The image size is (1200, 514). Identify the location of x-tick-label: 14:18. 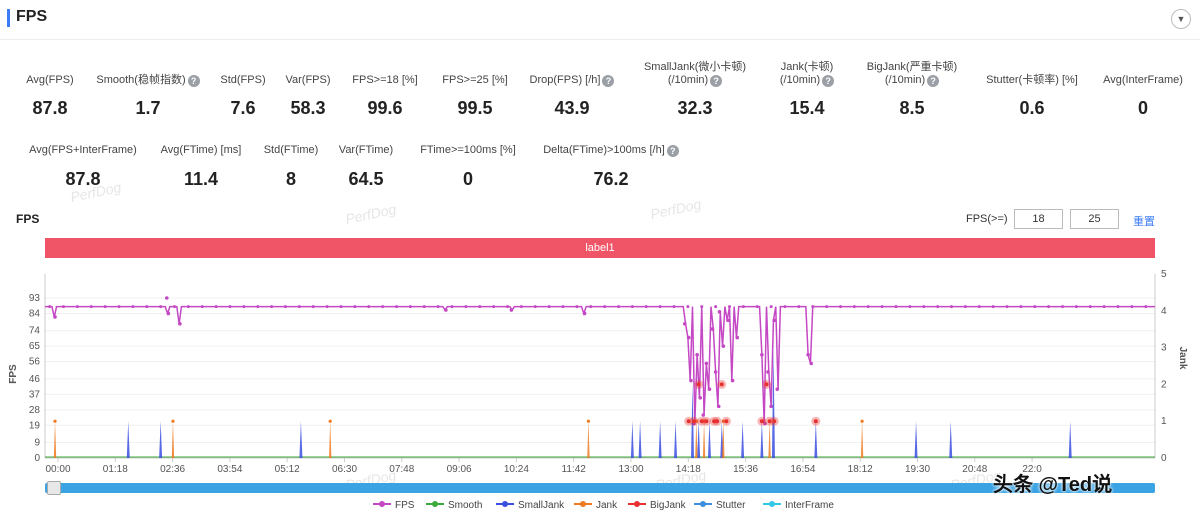
(688, 469).